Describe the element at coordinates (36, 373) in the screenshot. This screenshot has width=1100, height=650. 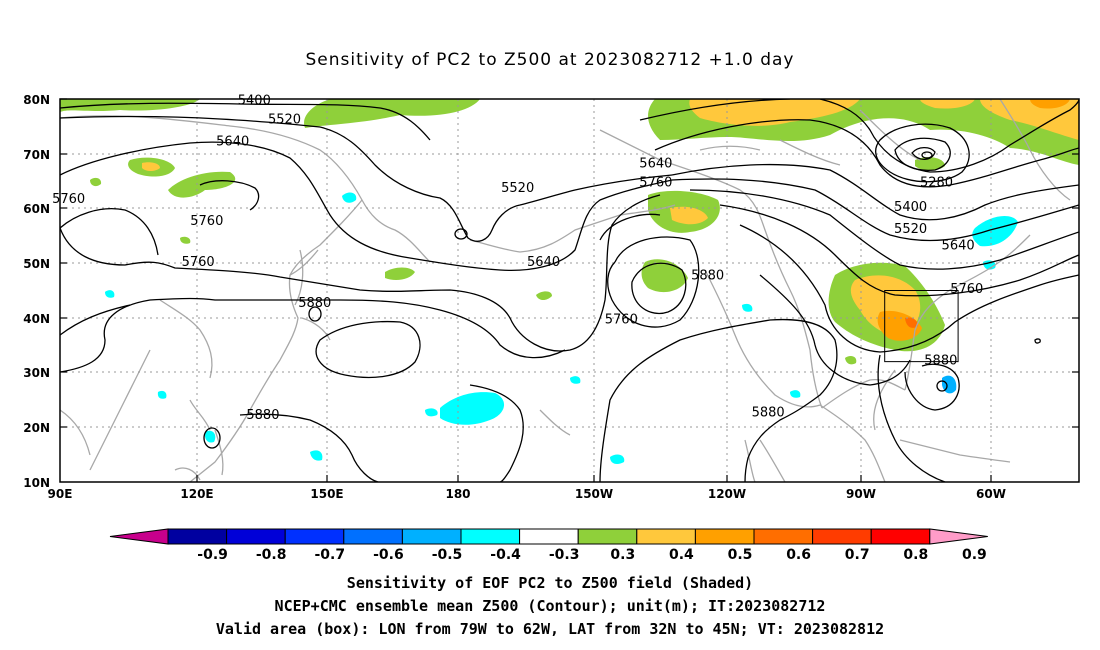
I see `lat-label: 30N` at that location.